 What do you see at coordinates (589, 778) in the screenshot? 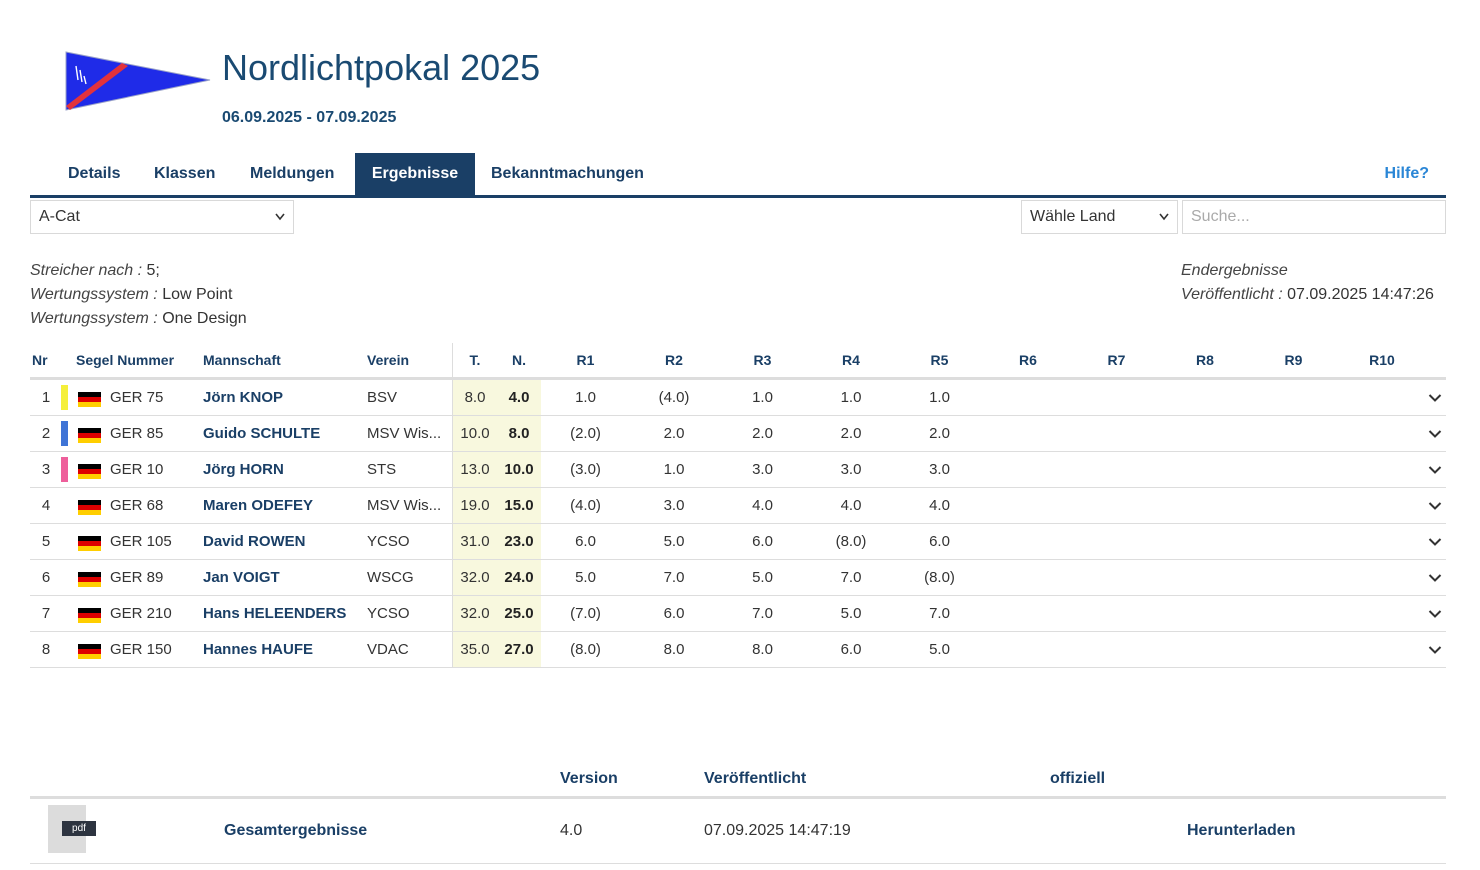
I see `col-version: Version` at bounding box center [589, 778].